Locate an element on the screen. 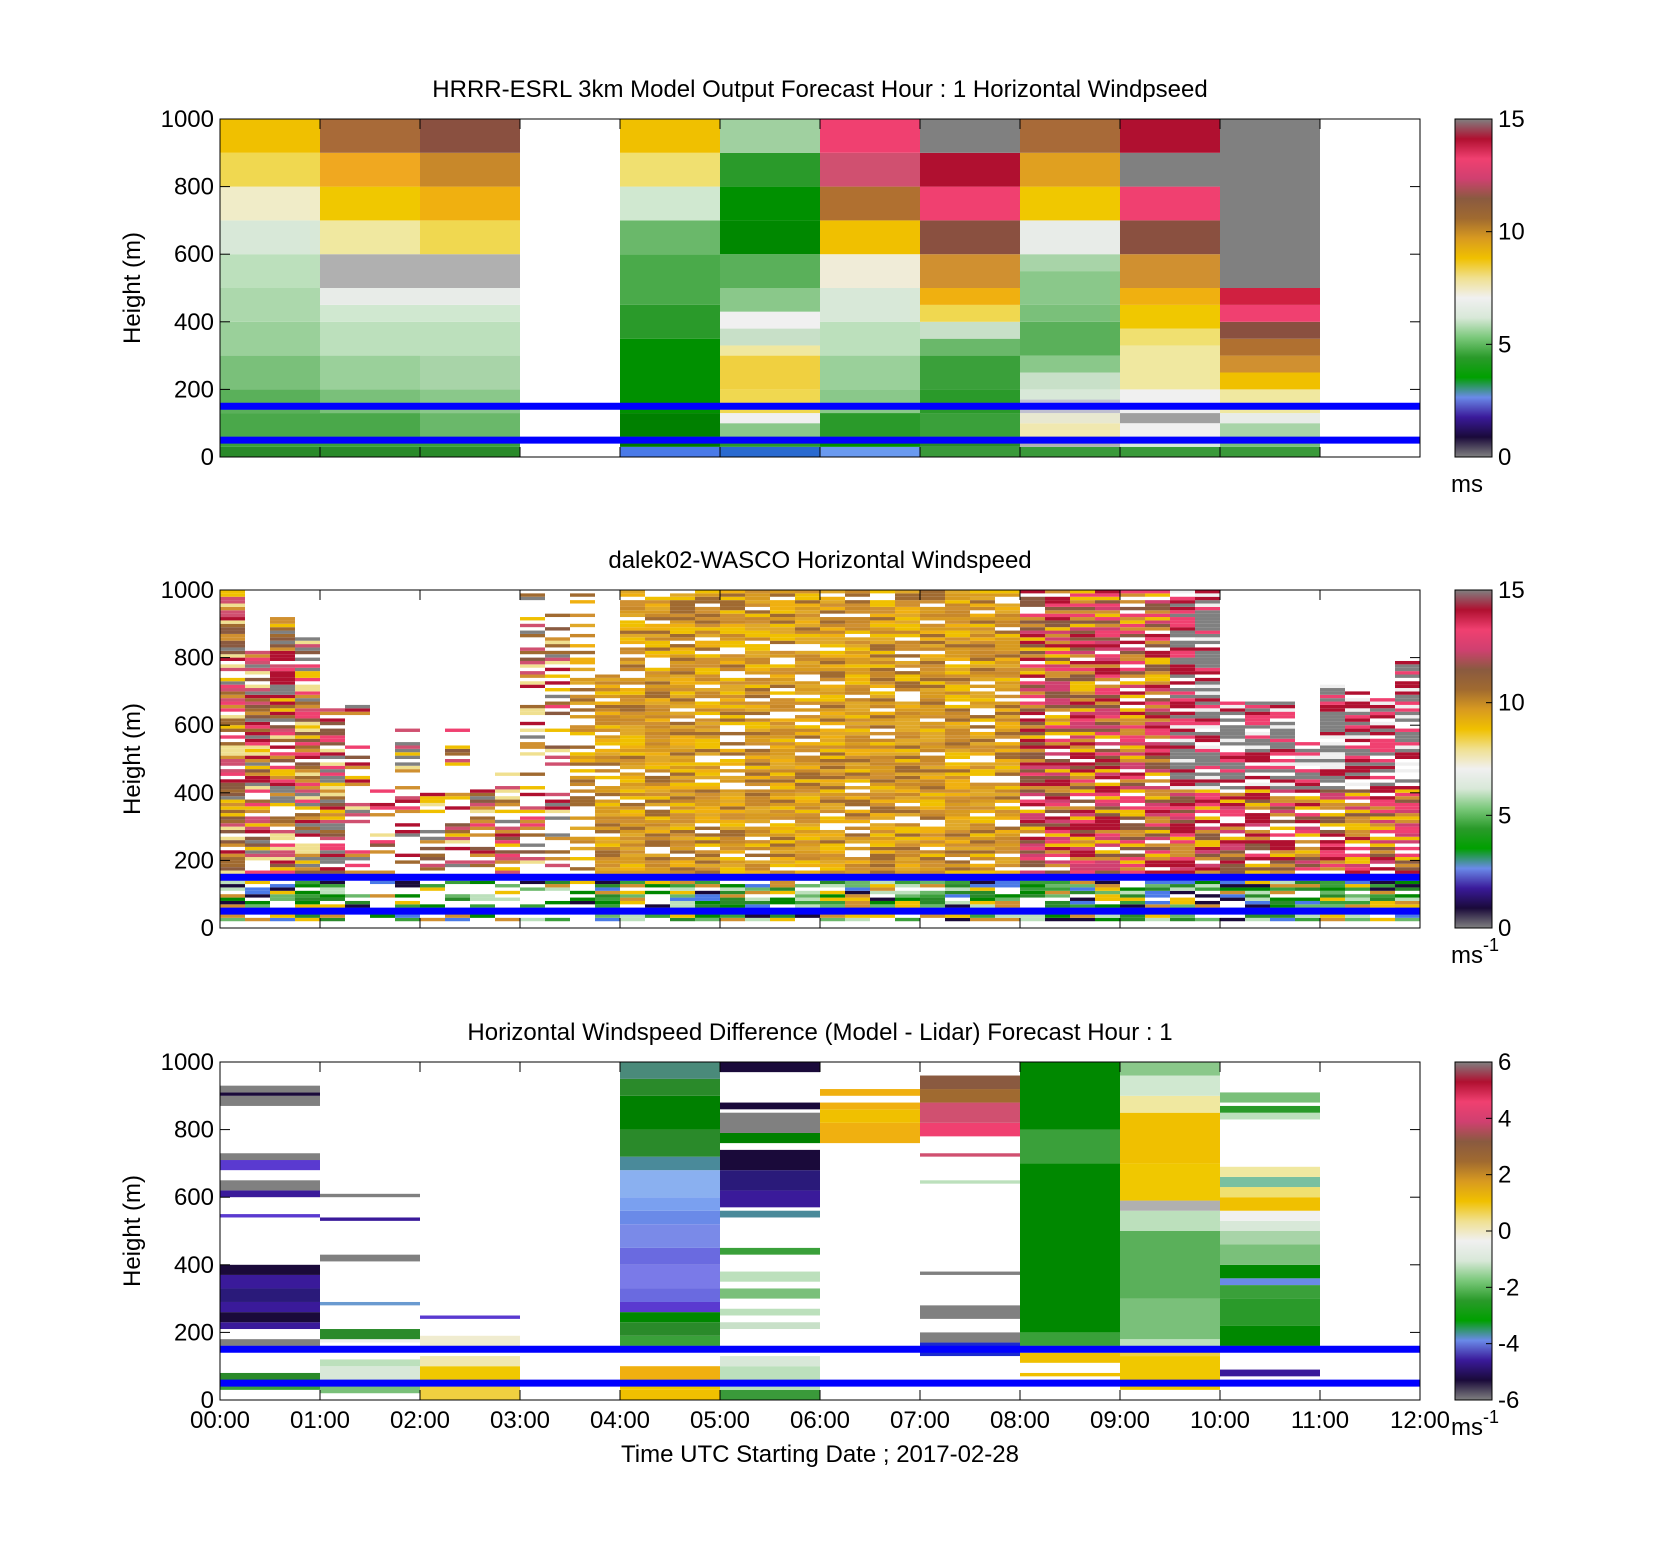 This screenshot has height=1561, width=1680. x-tick-label: 01:00 is located at coordinates (320, 1420).